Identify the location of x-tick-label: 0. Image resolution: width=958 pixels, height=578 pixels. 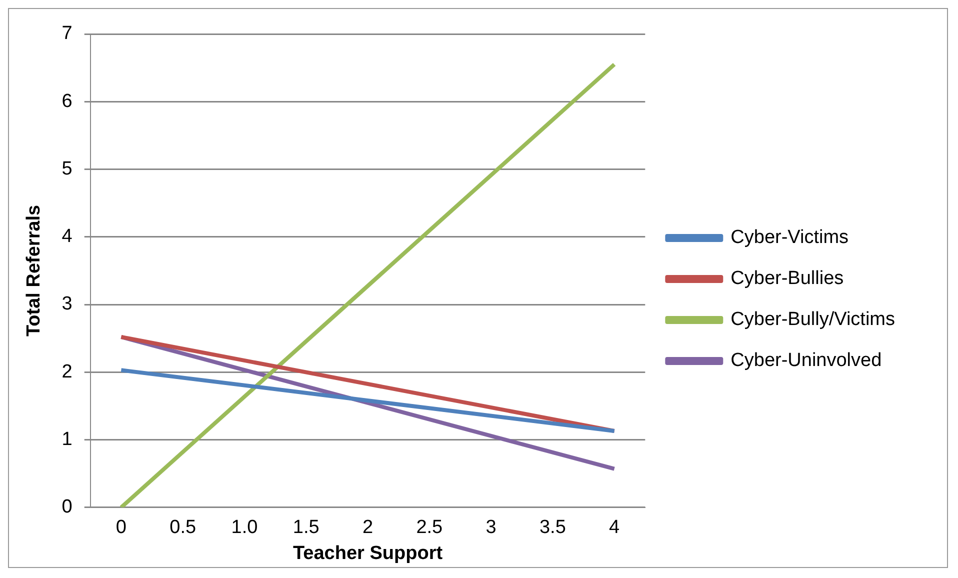
(121, 527).